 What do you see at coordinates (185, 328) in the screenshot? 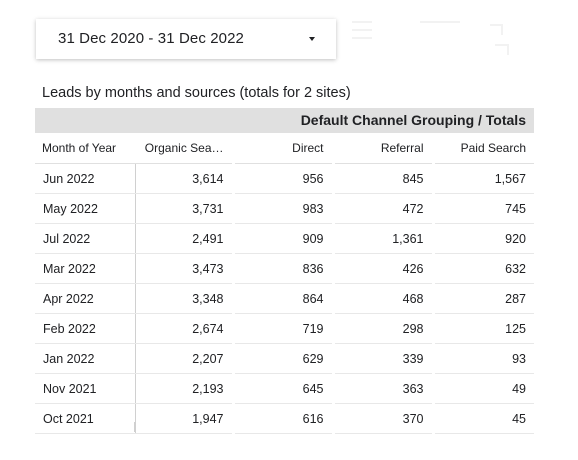
I see `cell-organic-search: 2,674` at bounding box center [185, 328].